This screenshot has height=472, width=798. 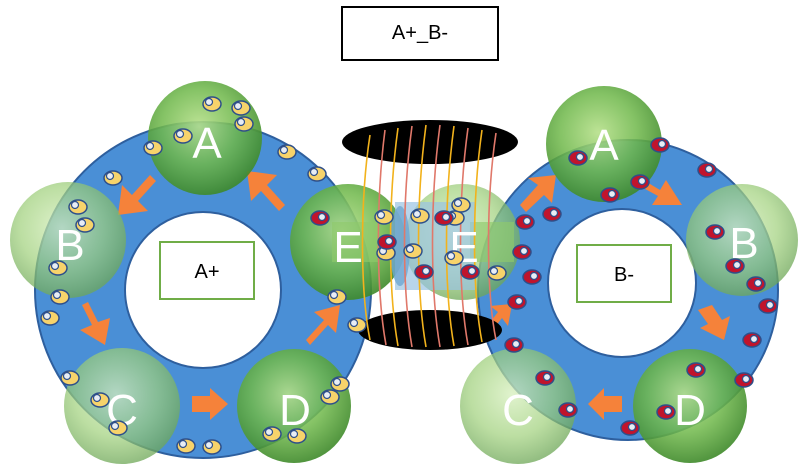 I want to click on right-center-label: B-, so click(x=624, y=275).